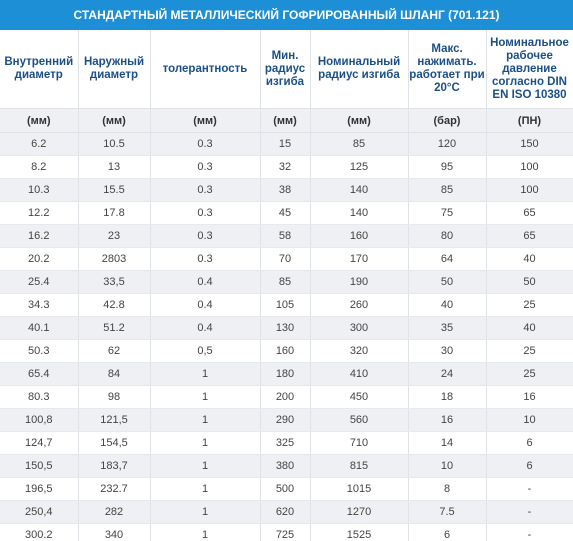 The image size is (573, 541). What do you see at coordinates (39, 512) in the screenshot?
I see `data-cell: 250,4` at bounding box center [39, 512].